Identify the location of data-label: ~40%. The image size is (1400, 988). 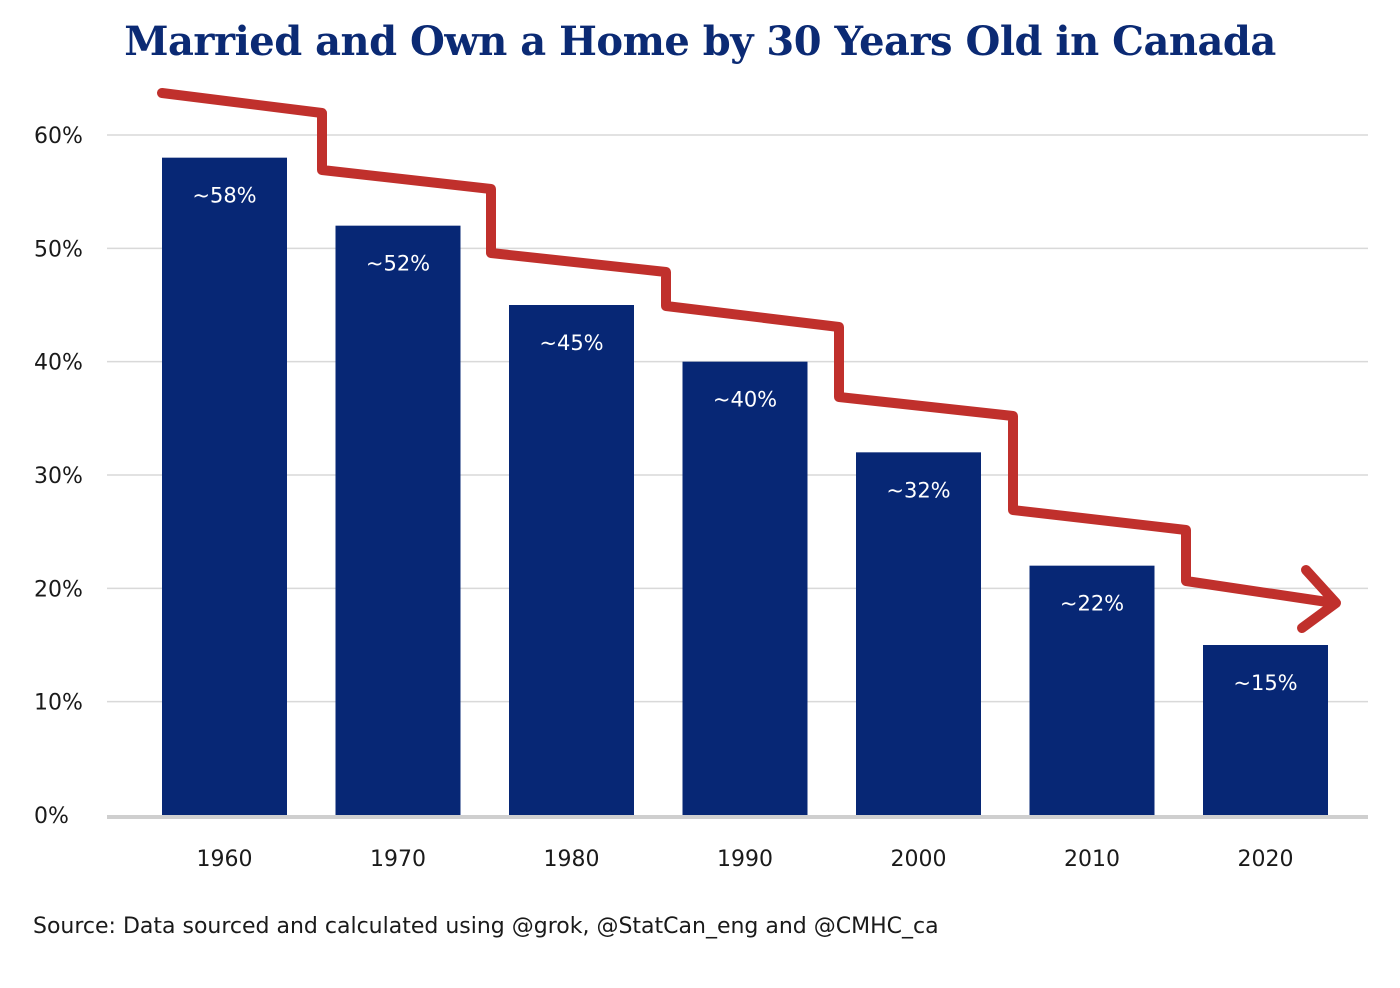
(745, 400).